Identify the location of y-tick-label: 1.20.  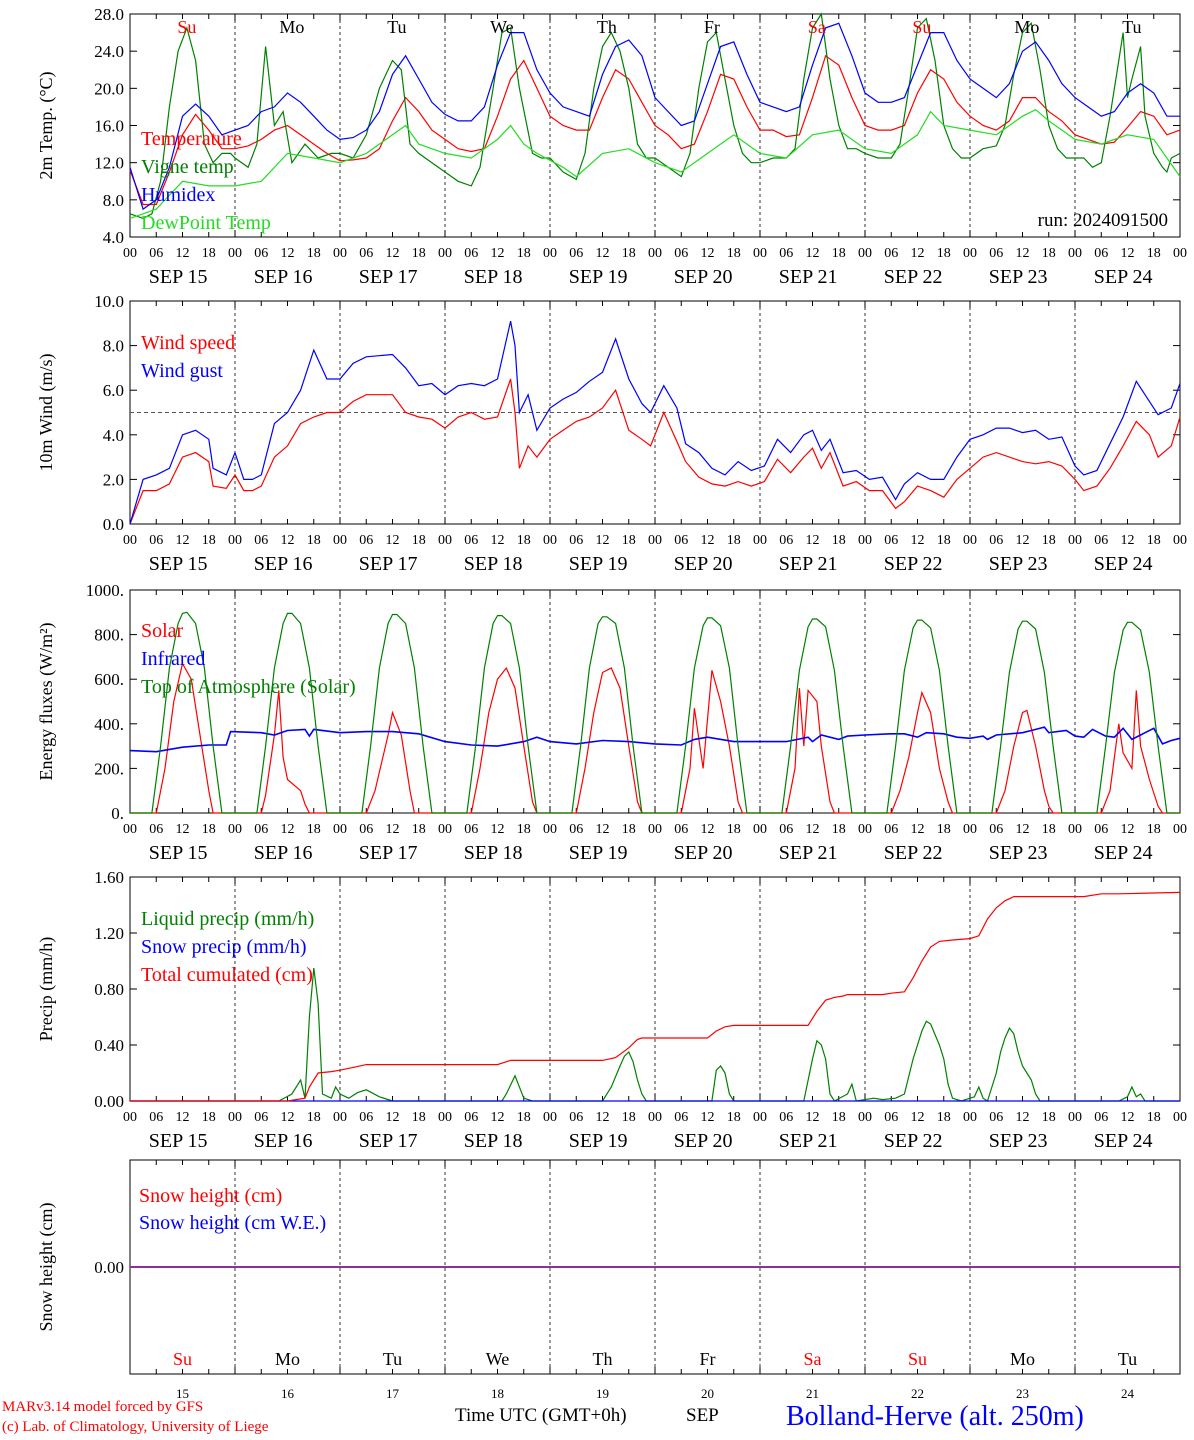
(109, 933).